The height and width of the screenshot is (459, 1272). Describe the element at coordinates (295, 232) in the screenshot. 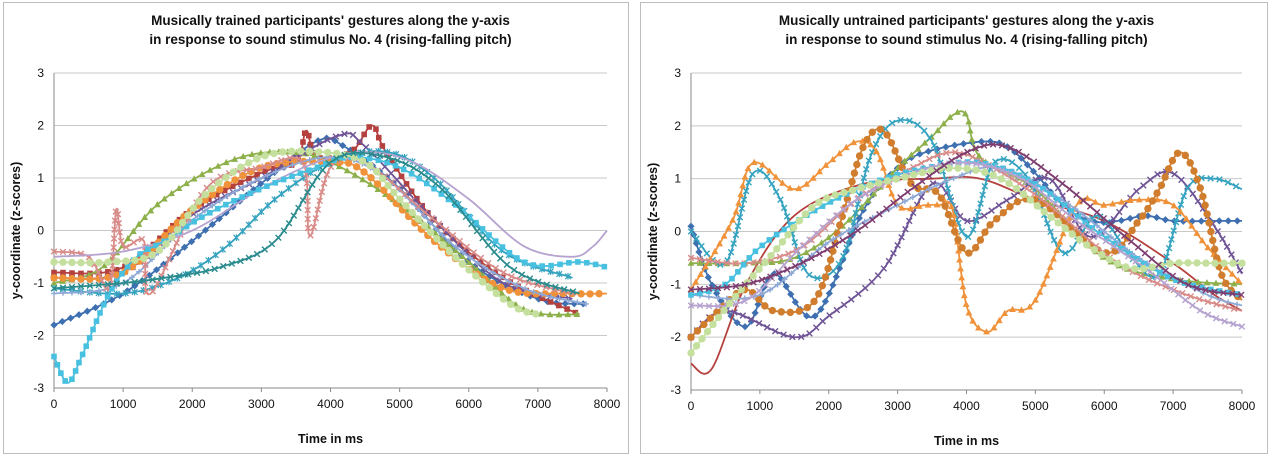

I see `trained-series-p11` at that location.